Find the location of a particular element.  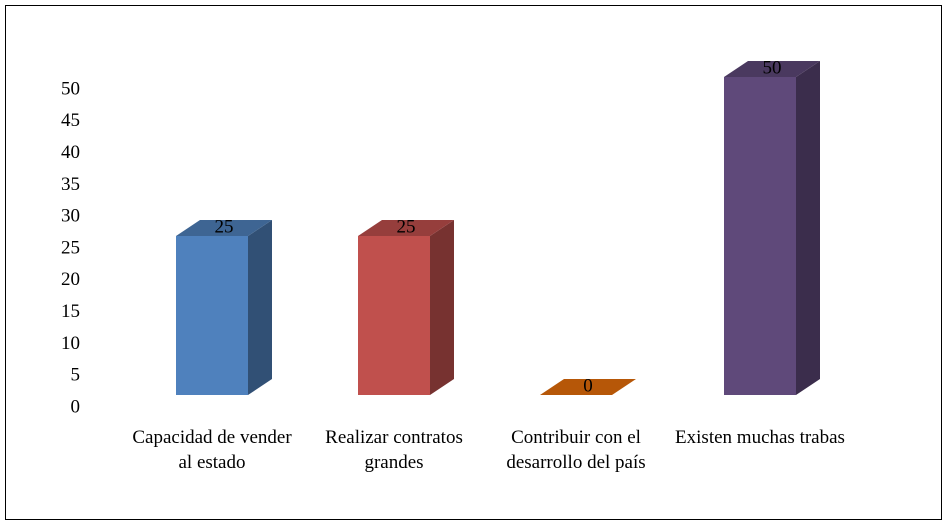

y-tick-label: 20 is located at coordinates (70, 279).